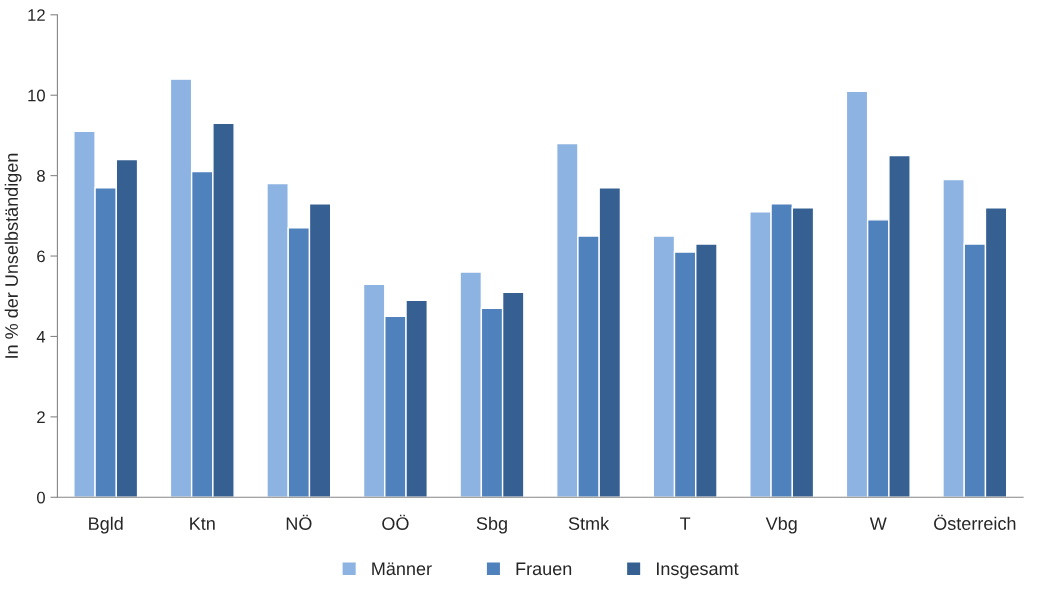 The width and height of the screenshot is (1044, 592). What do you see at coordinates (589, 523) in the screenshot?
I see `x-tick-label: Stmk` at bounding box center [589, 523].